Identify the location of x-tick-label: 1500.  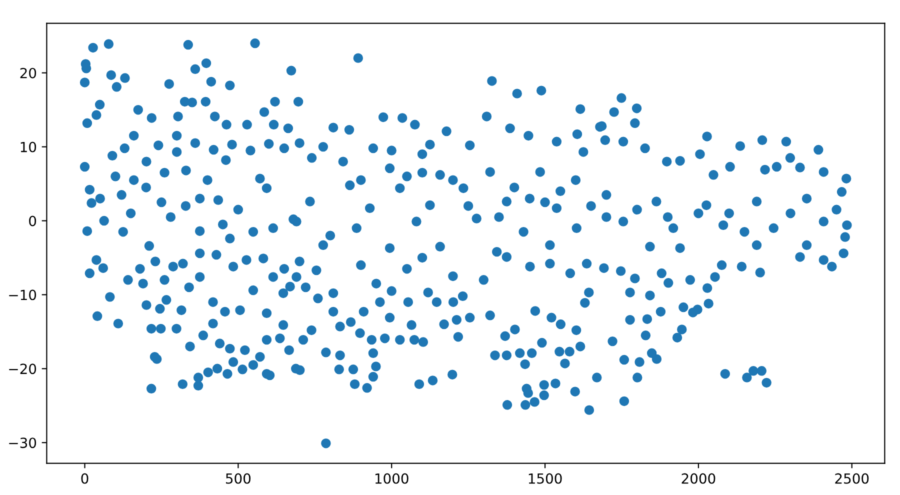
(545, 478).